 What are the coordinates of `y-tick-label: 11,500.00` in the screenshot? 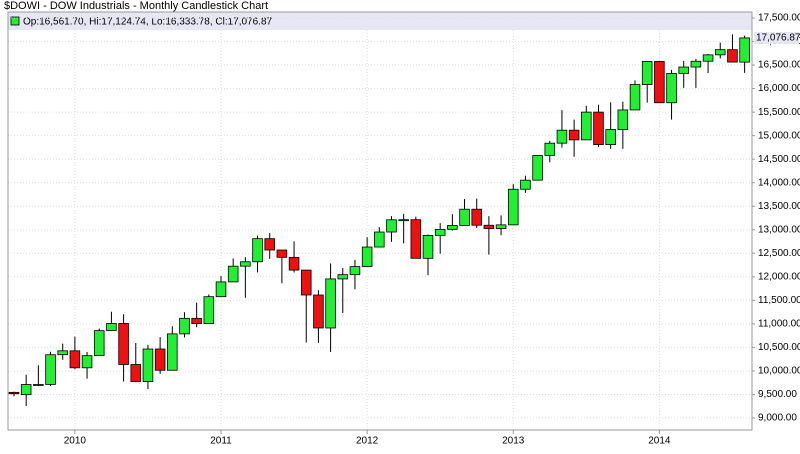 It's located at (779, 300).